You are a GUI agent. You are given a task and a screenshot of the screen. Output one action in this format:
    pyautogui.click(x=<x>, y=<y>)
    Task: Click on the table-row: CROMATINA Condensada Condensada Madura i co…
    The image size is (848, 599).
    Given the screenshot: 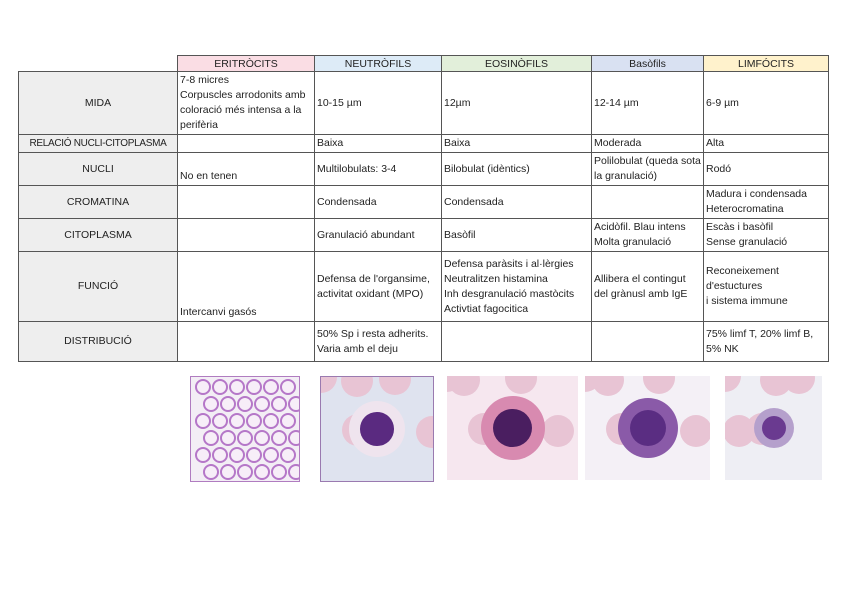 What is the action you would take?
    pyautogui.click(x=423, y=202)
    